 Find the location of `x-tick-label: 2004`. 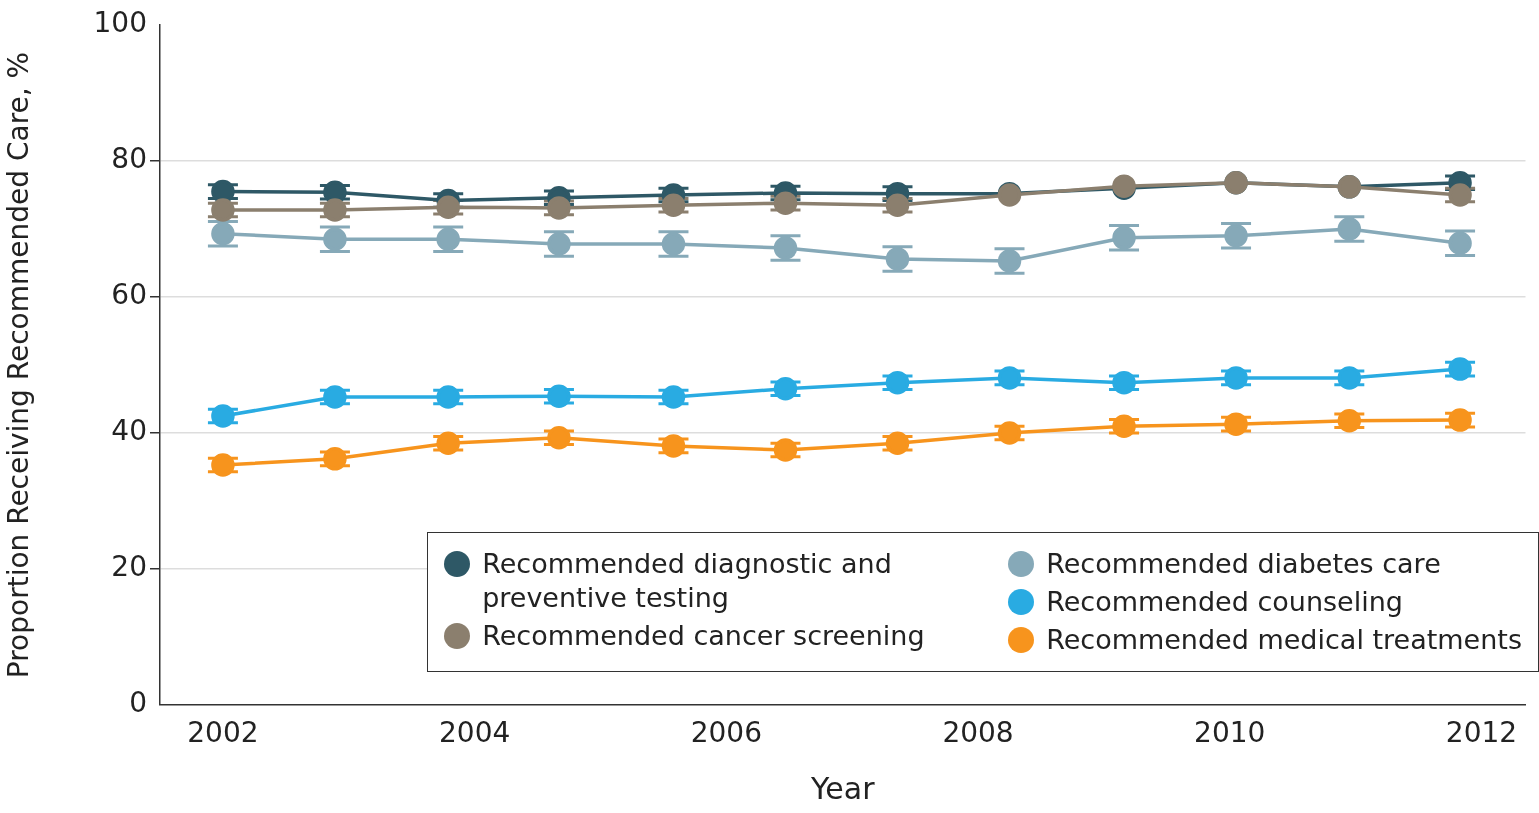

x-tick-label: 2004 is located at coordinates (475, 733).